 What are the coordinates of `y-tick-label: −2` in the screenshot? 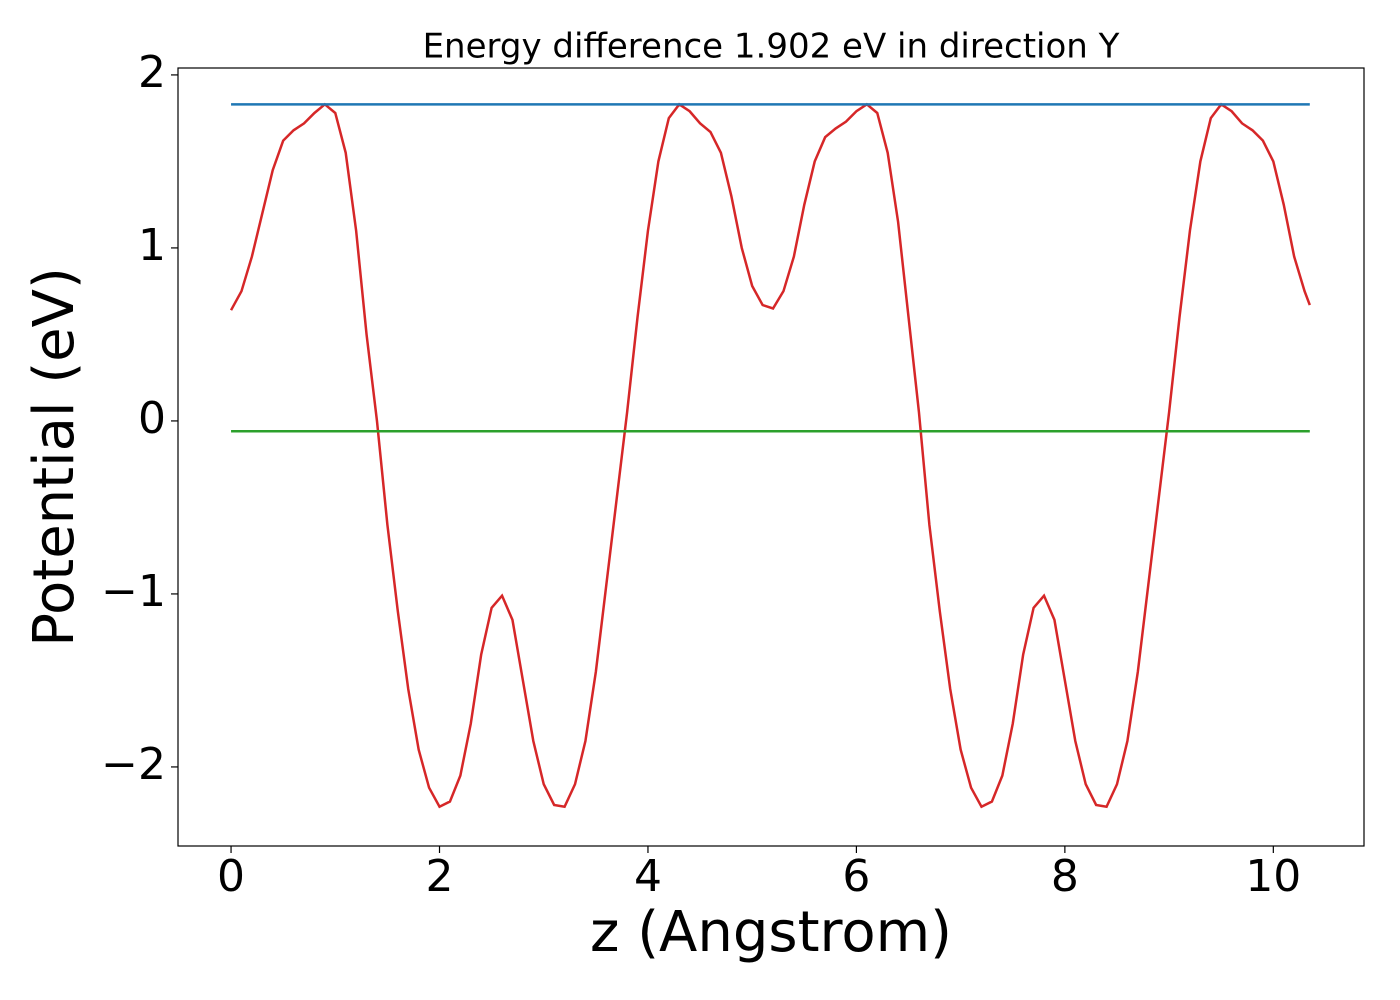 It's located at (133, 764).